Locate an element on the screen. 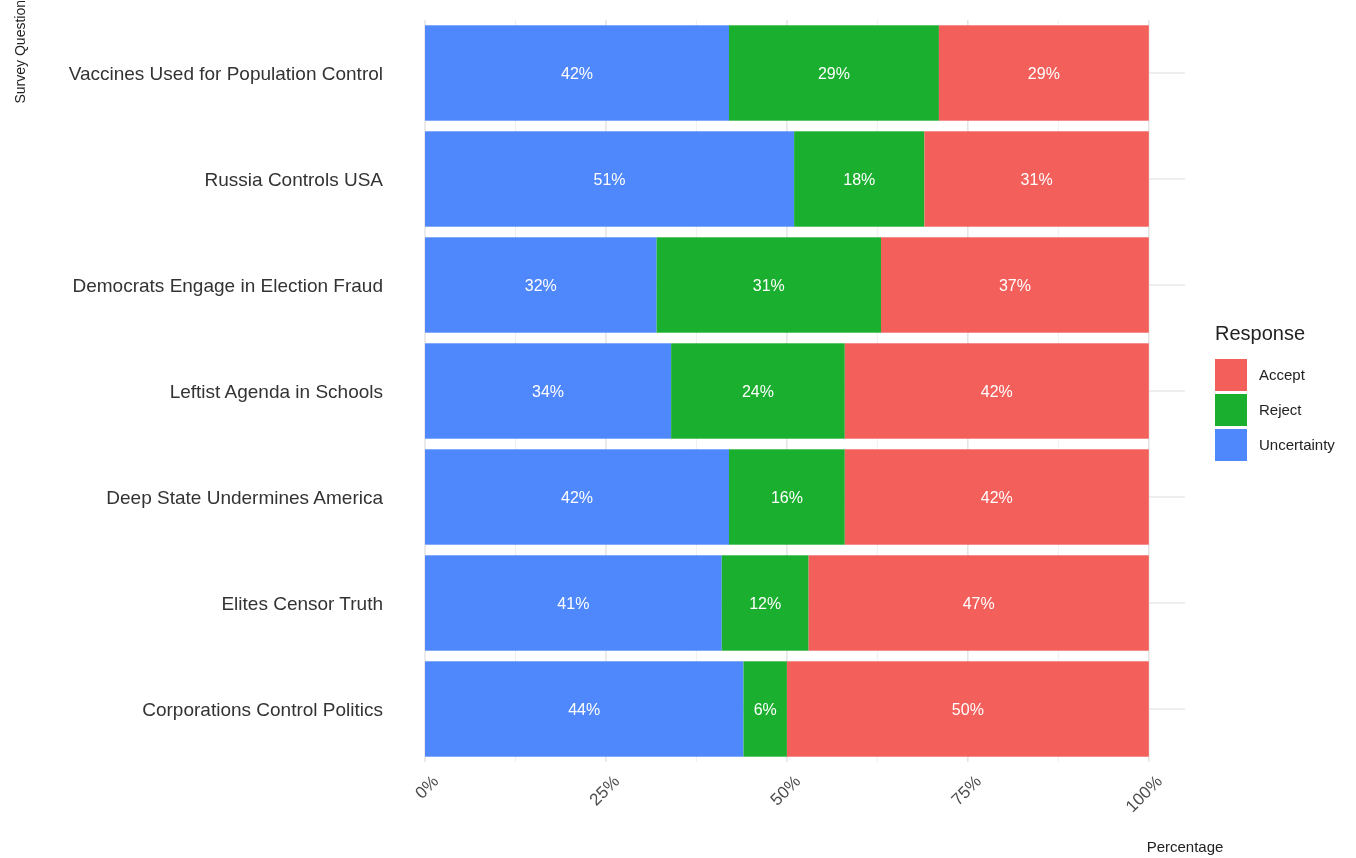  y-axis-title: Survey Question is located at coordinates (20, 52).